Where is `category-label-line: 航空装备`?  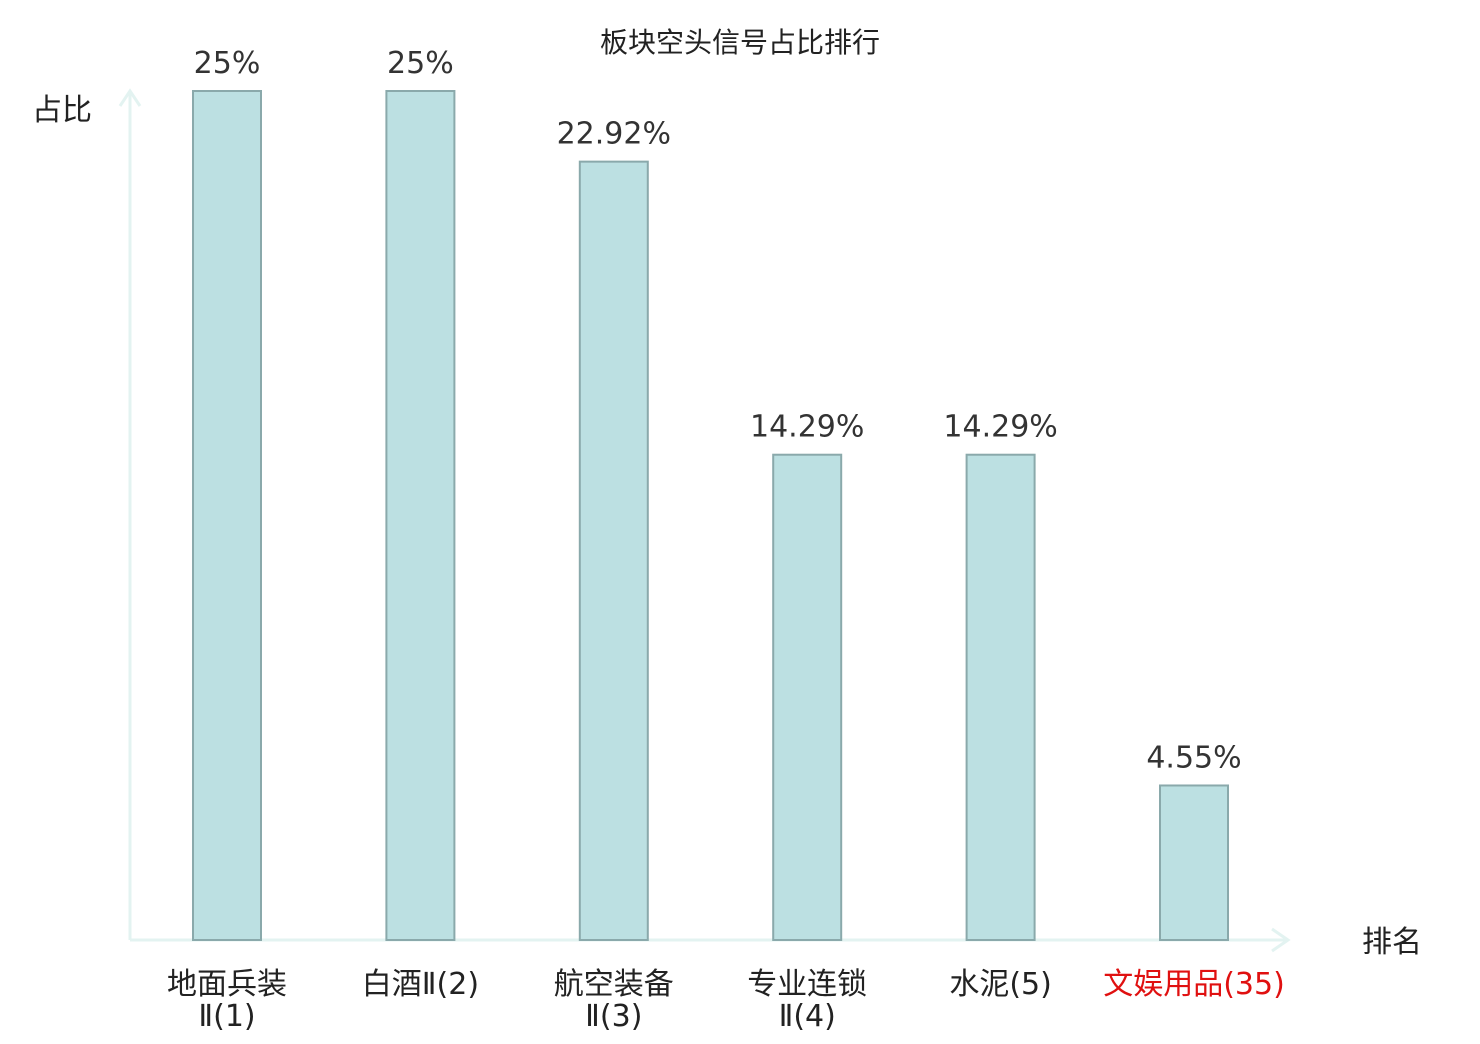 category-label-line: 航空装备 is located at coordinates (614, 984).